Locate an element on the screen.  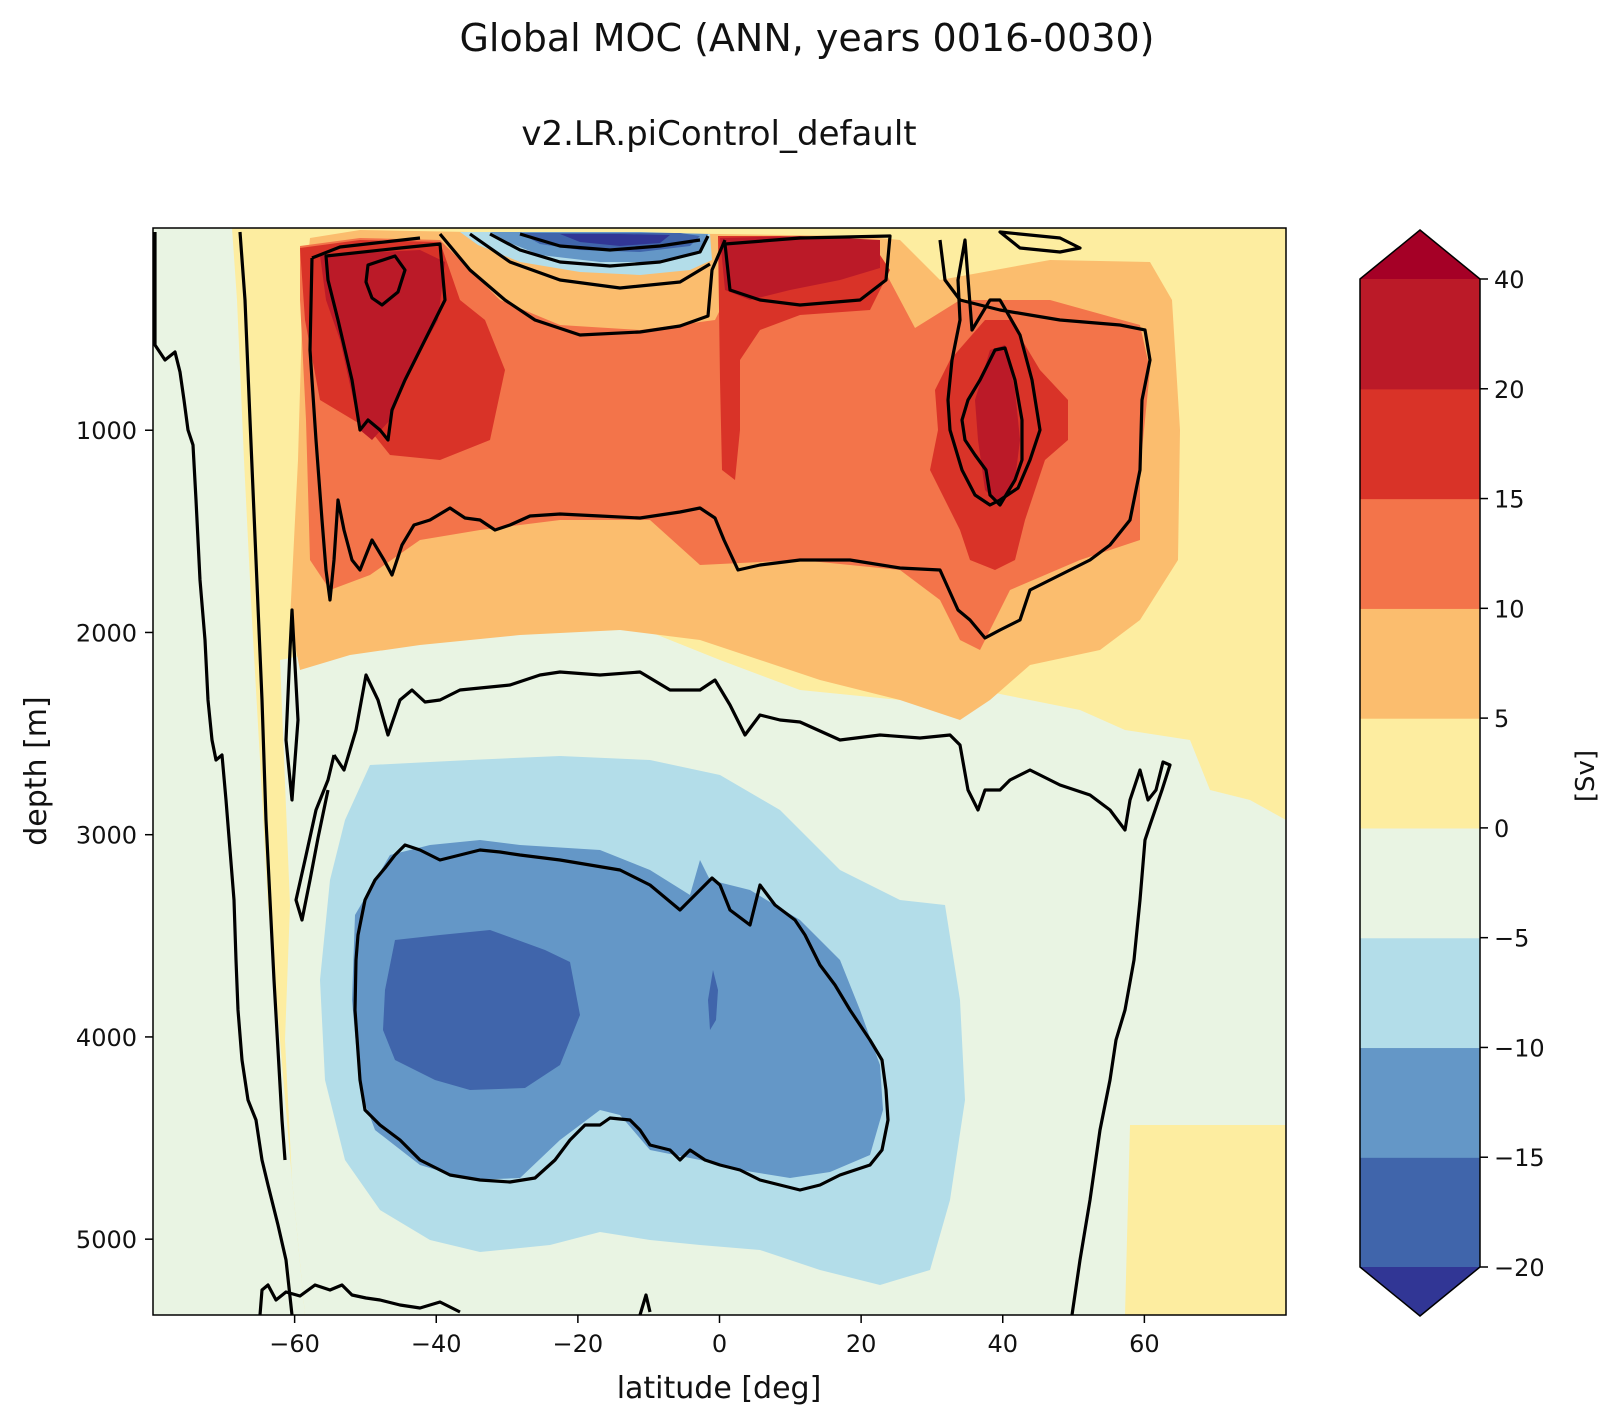
contour-line-20sv-north-atlantic is located at coordinates (992, 426).